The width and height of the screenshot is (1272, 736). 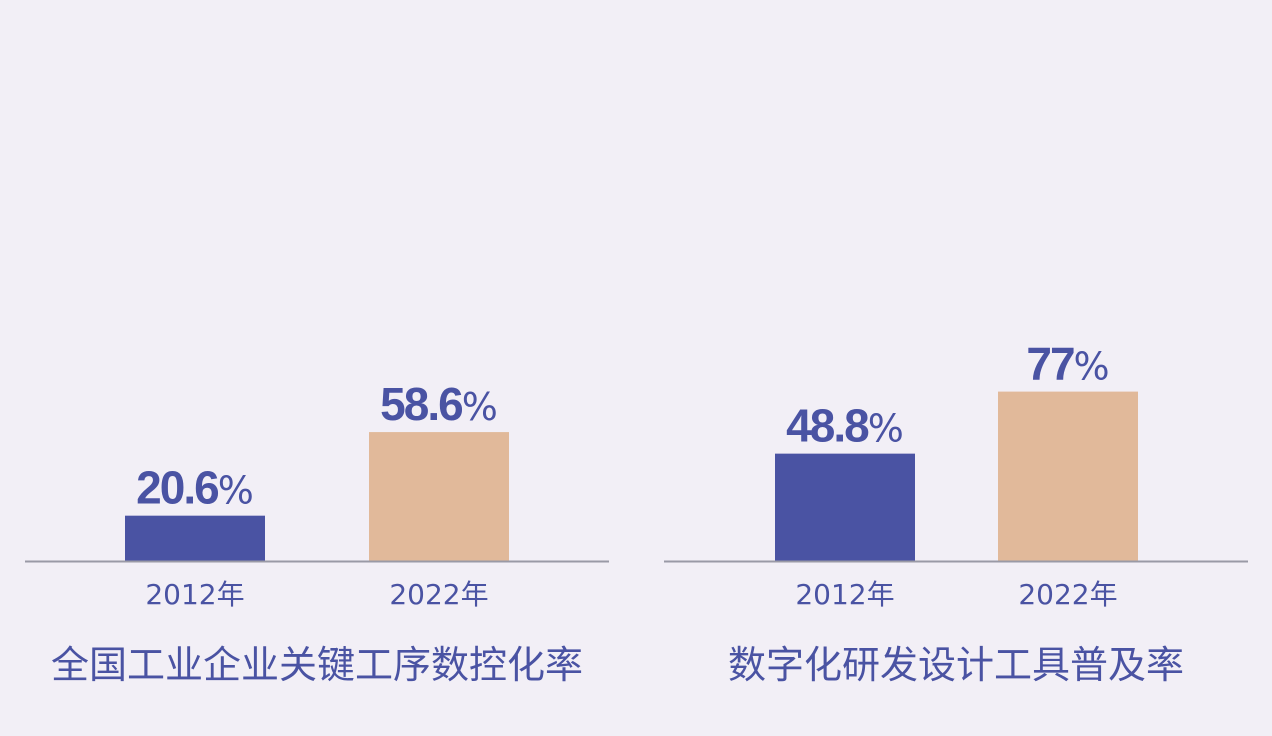 I want to click on value-label: 20.6%, so click(x=195, y=488).